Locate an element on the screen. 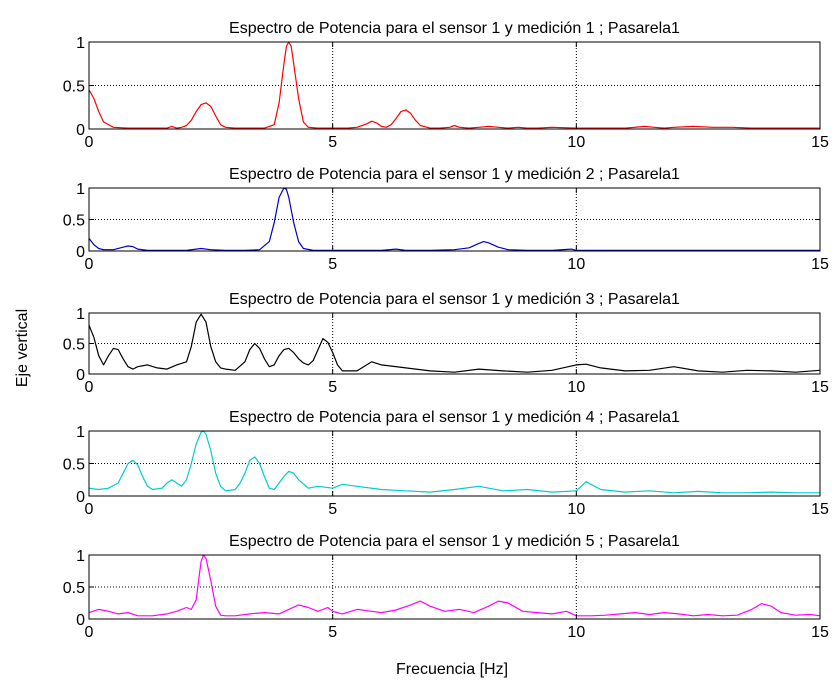 The image size is (835, 687). x-axis-label: Frecuencia [Hz] is located at coordinates (452, 669).